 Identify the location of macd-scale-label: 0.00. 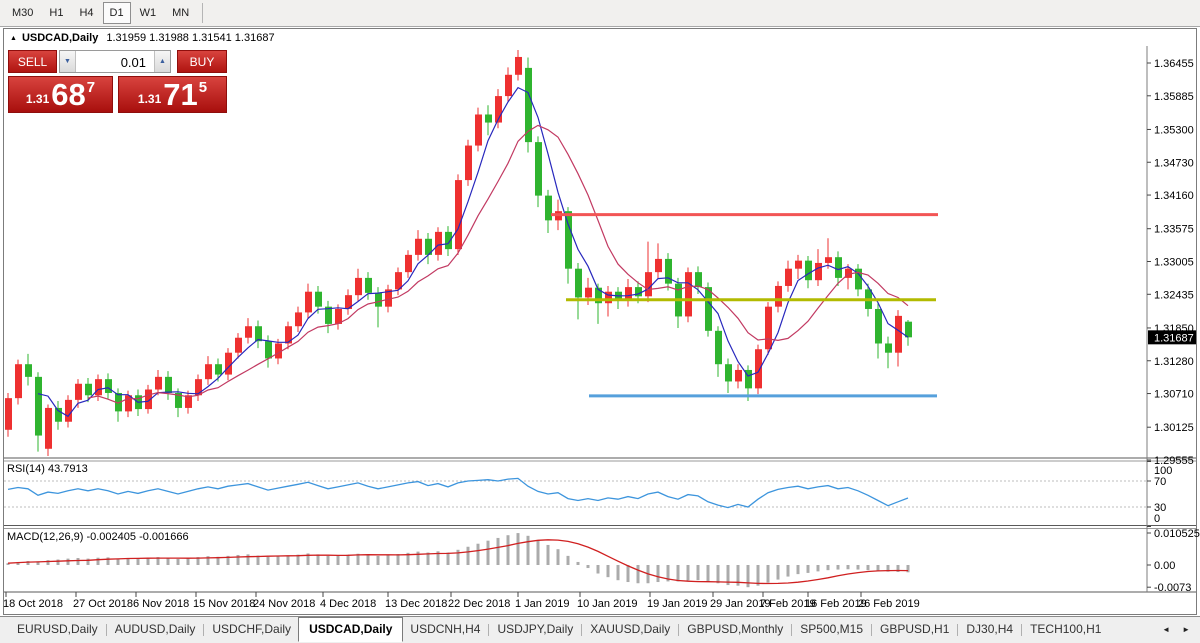
(1164, 566).